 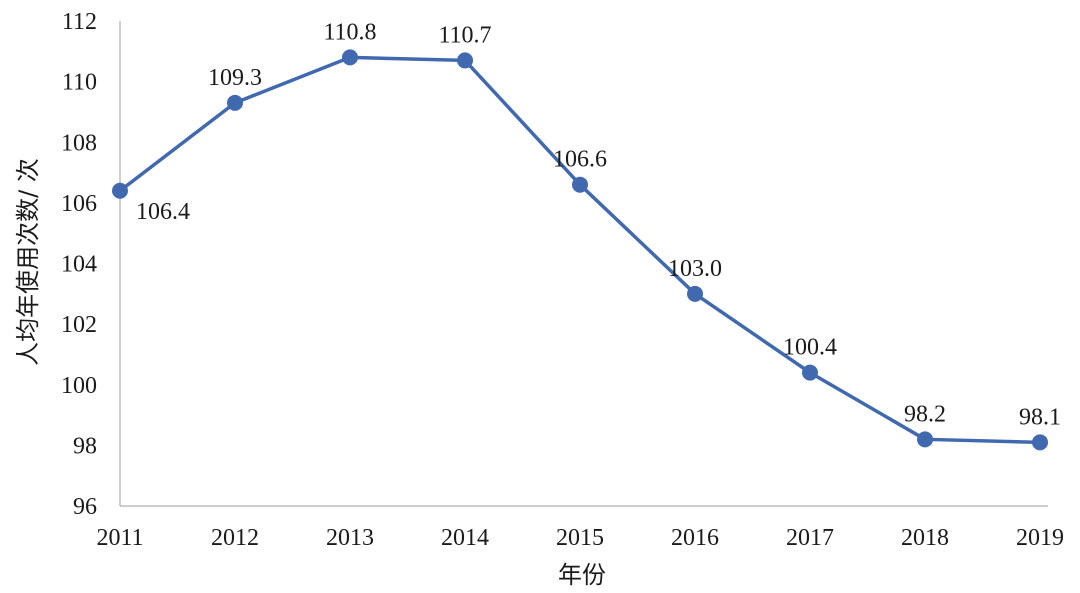 What do you see at coordinates (810, 348) in the screenshot?
I see `data-label: 100.4` at bounding box center [810, 348].